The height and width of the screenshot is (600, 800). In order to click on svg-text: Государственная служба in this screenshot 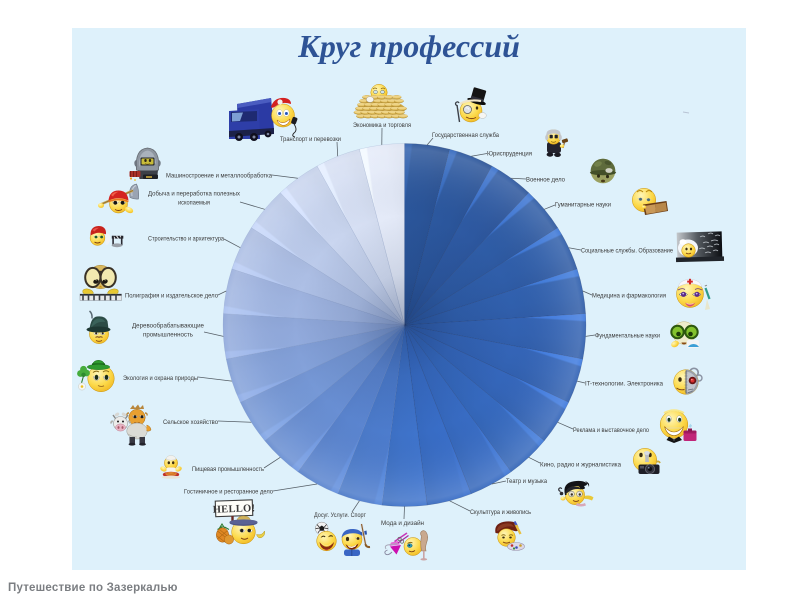, I will do `click(465, 135)`.